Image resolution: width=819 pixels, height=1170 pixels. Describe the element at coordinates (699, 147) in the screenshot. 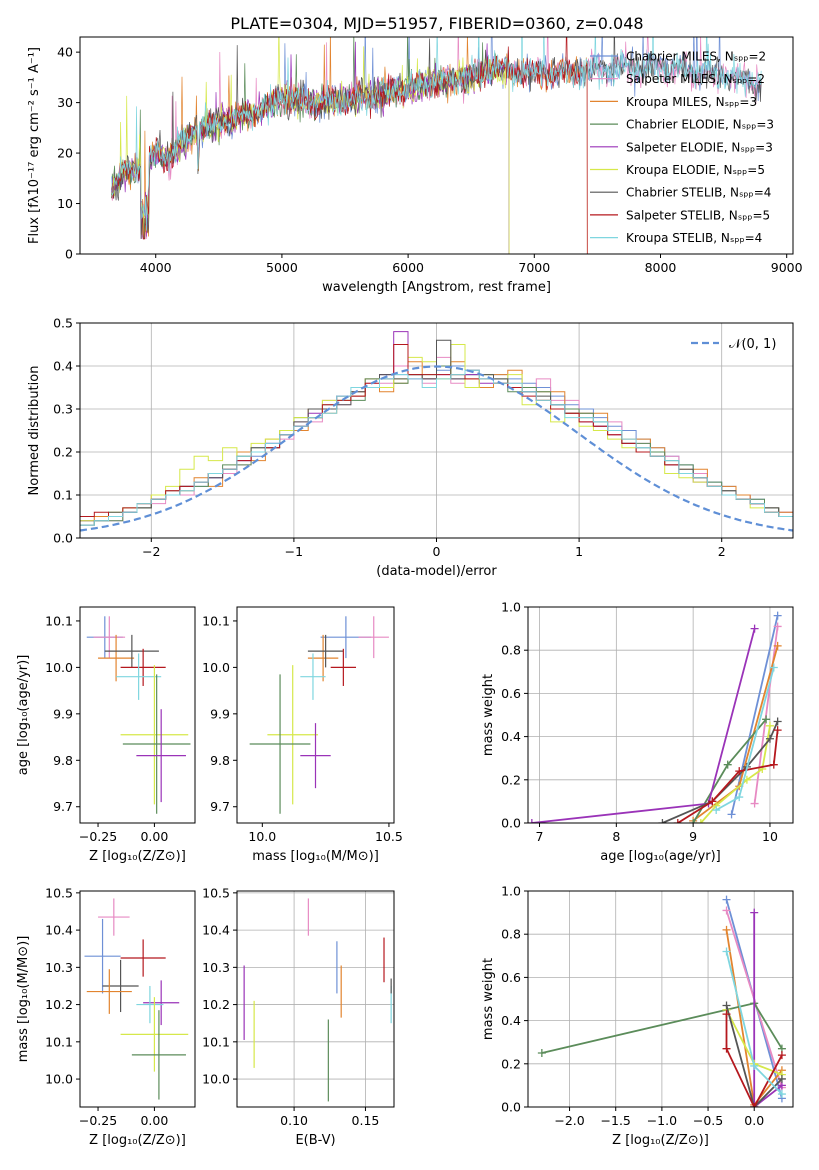

I see `legend-entry: Salpeter ELODIE, Nₛₚₚ=3` at that location.